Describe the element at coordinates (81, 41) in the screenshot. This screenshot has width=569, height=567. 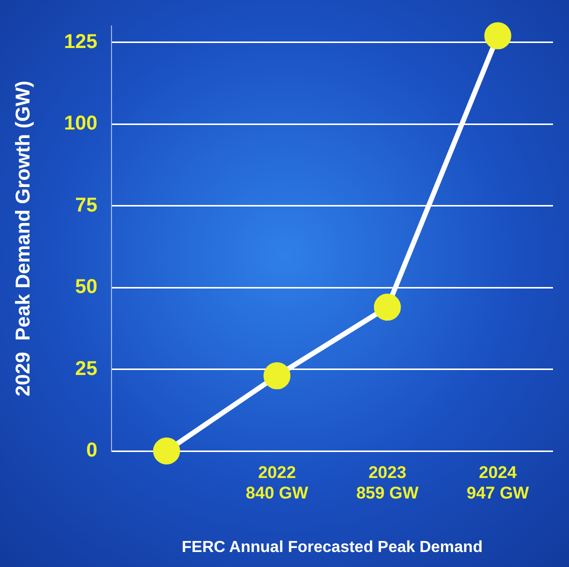
I see `y-tick-label: 125` at that location.